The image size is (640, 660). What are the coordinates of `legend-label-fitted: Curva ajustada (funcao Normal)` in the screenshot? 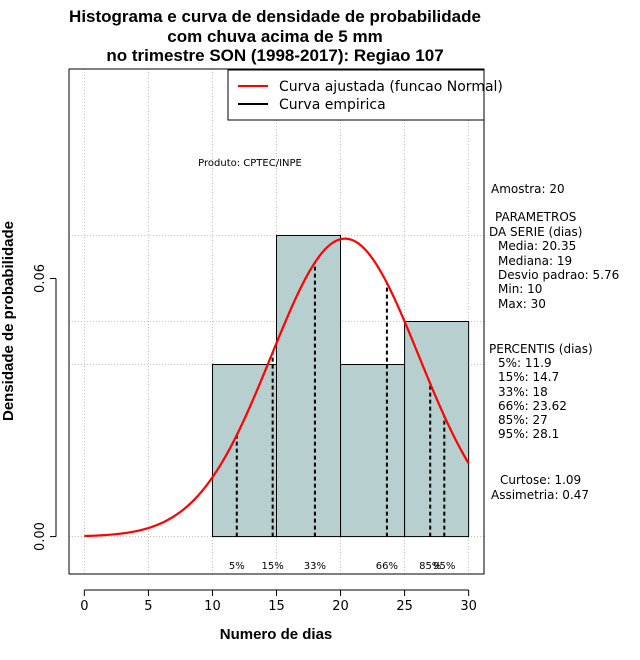 It's located at (391, 87).